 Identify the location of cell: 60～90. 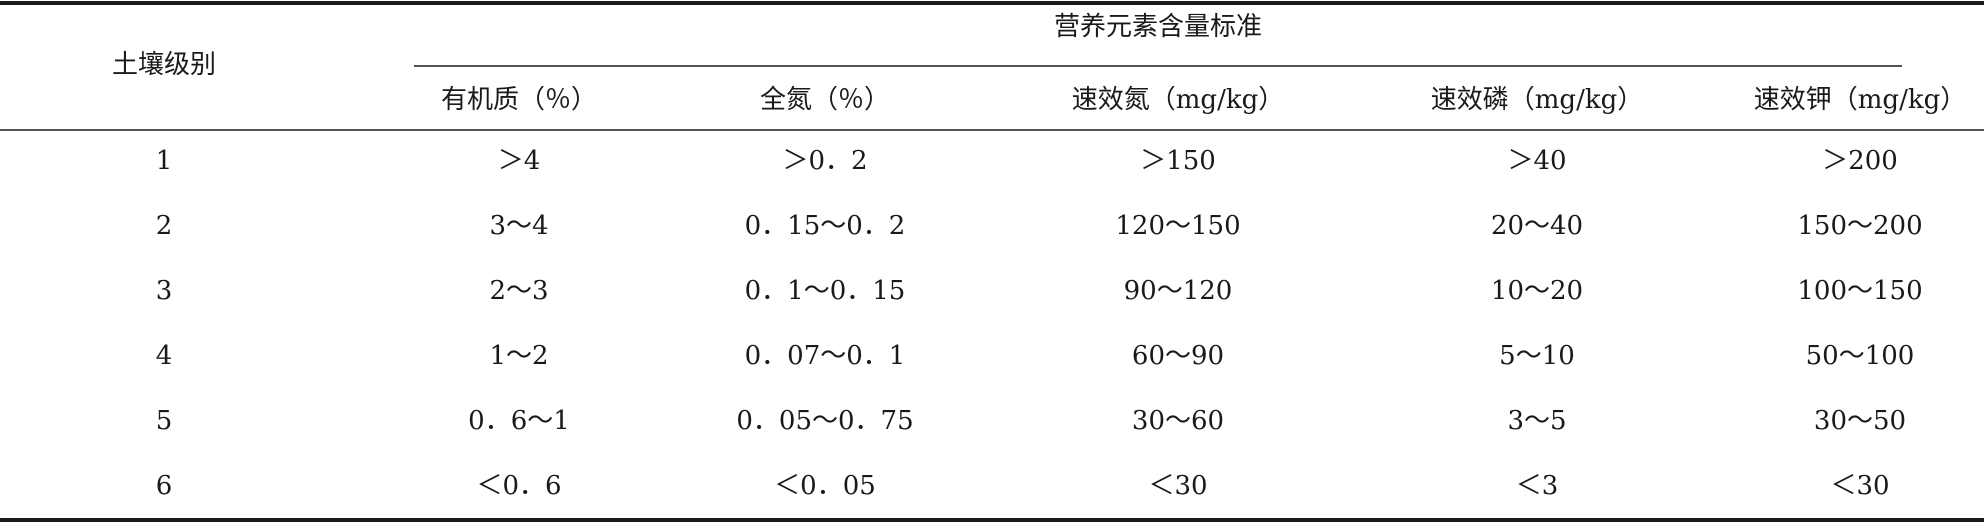
(1178, 356).